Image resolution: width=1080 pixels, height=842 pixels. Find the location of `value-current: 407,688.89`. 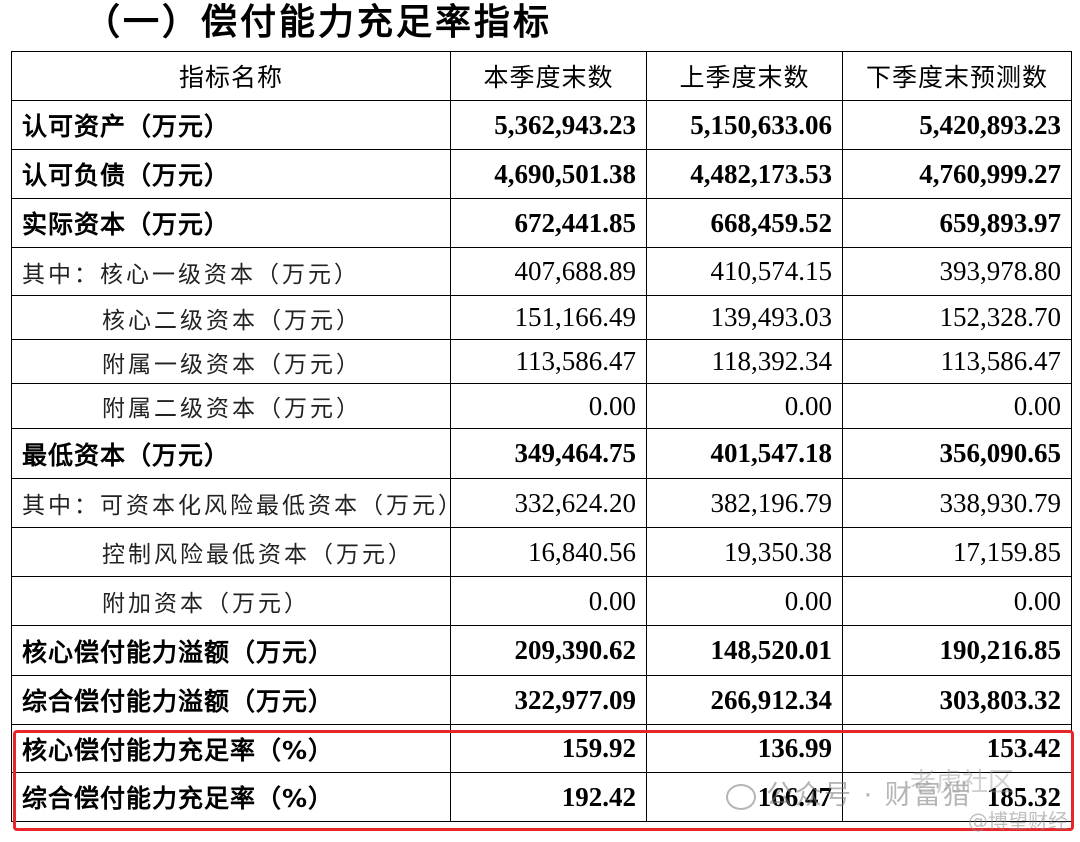

value-current: 407,688.89 is located at coordinates (548, 271).